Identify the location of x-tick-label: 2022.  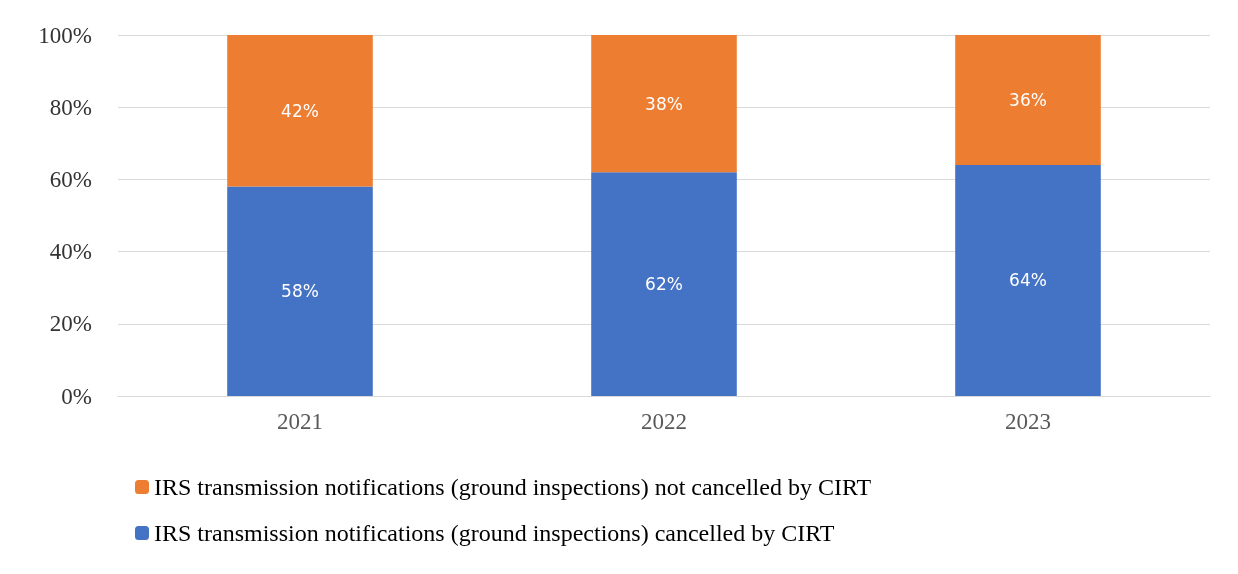
(664, 421).